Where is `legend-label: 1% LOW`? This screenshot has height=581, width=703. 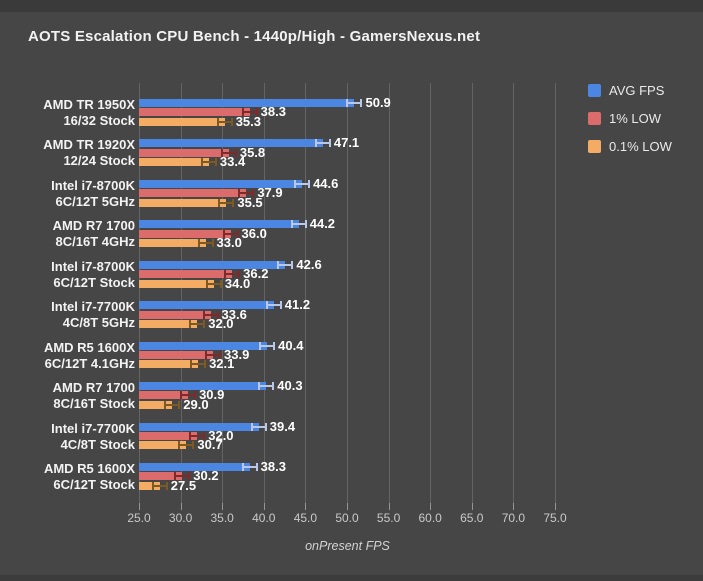
legend-label: 1% LOW is located at coordinates (635, 118).